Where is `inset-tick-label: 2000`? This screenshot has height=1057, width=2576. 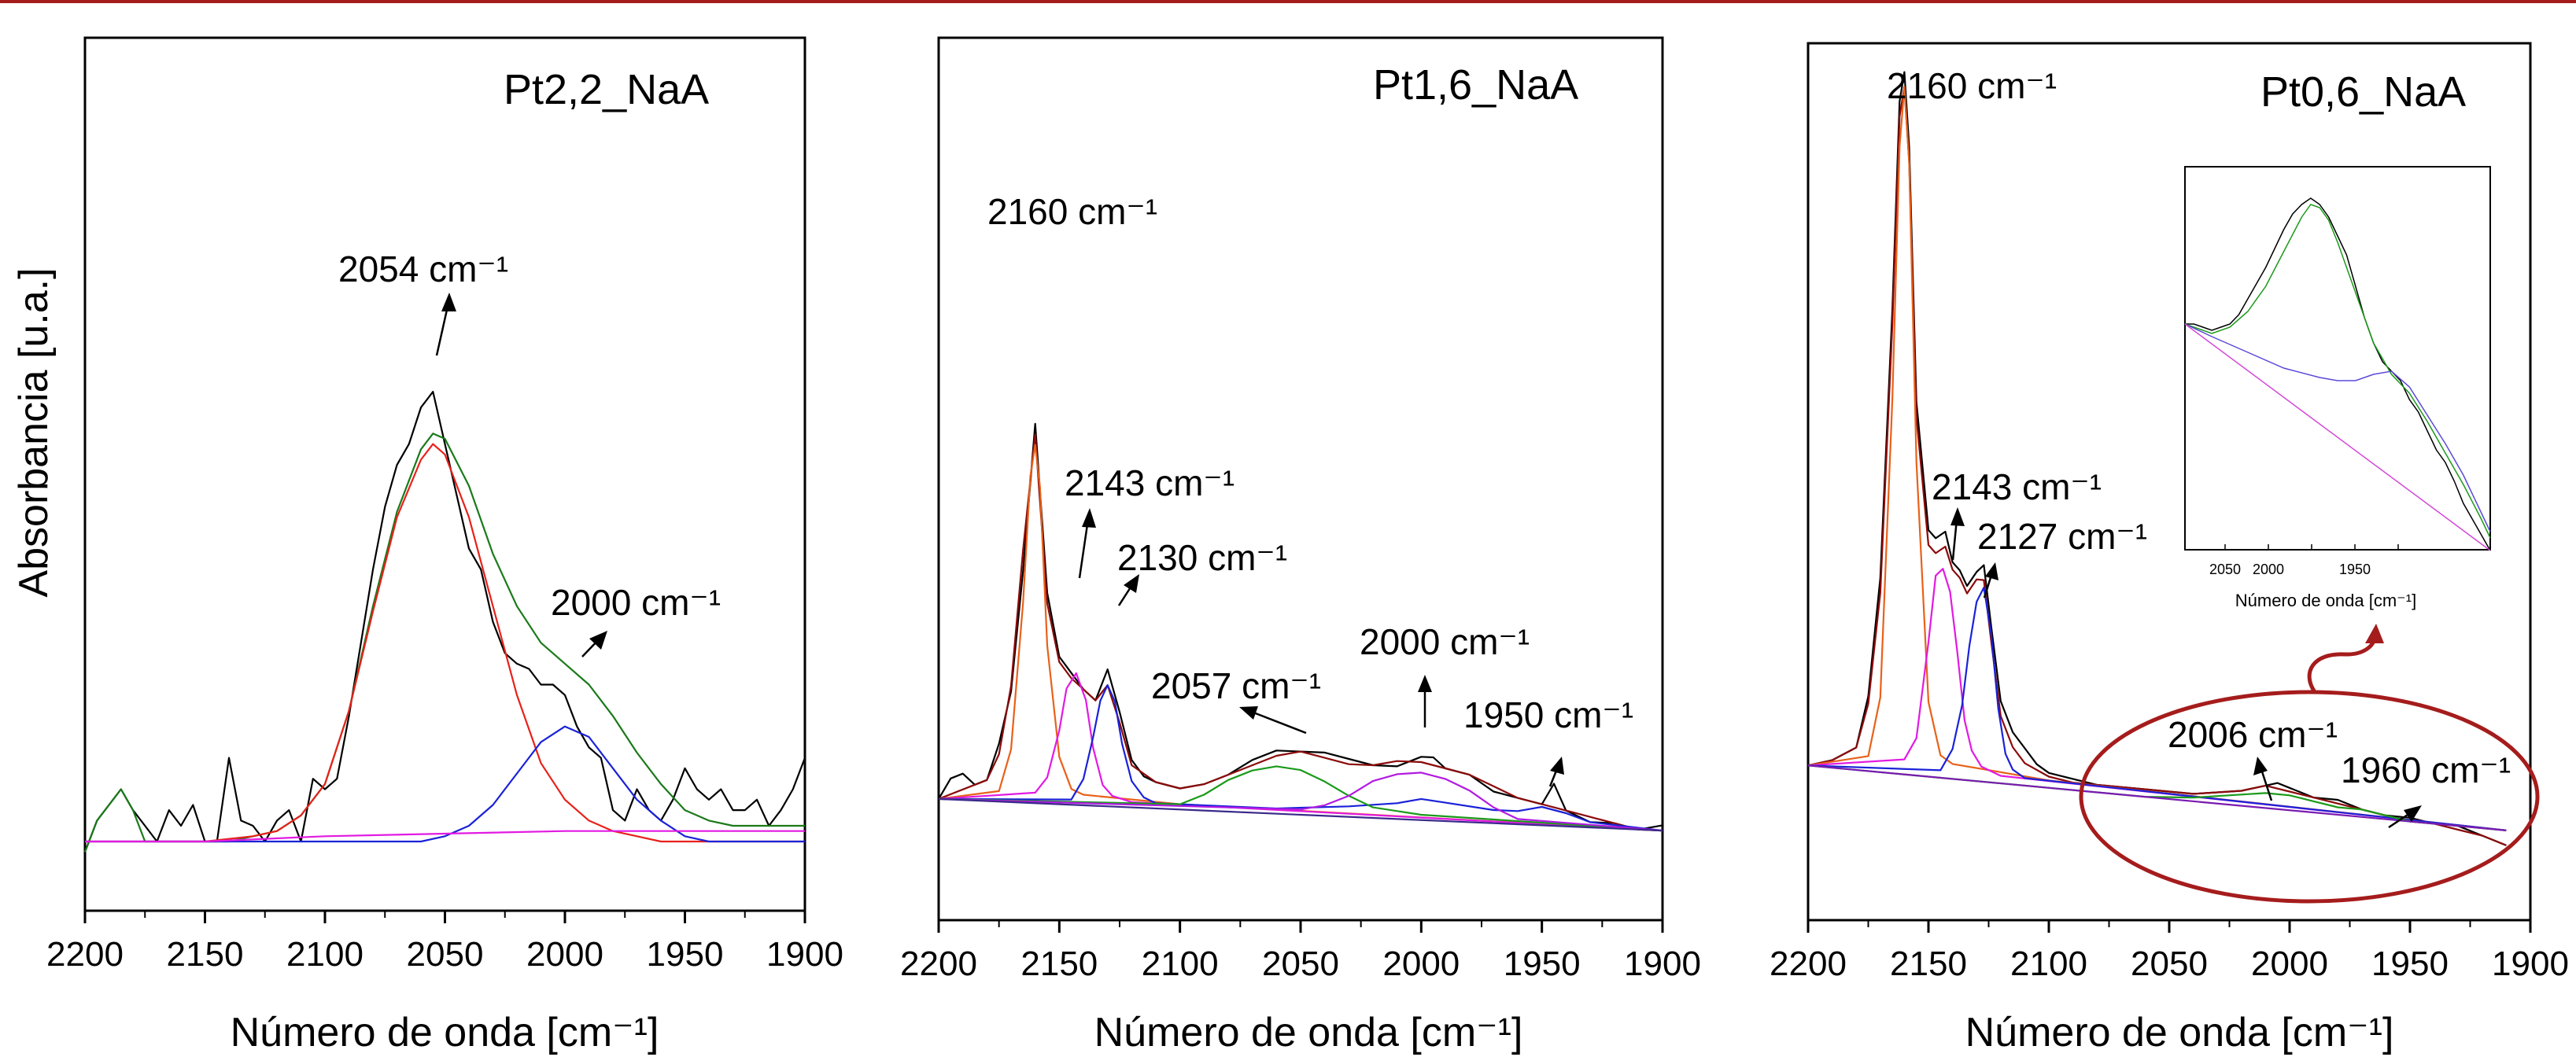
inset-tick-label: 2000 is located at coordinates (2268, 569).